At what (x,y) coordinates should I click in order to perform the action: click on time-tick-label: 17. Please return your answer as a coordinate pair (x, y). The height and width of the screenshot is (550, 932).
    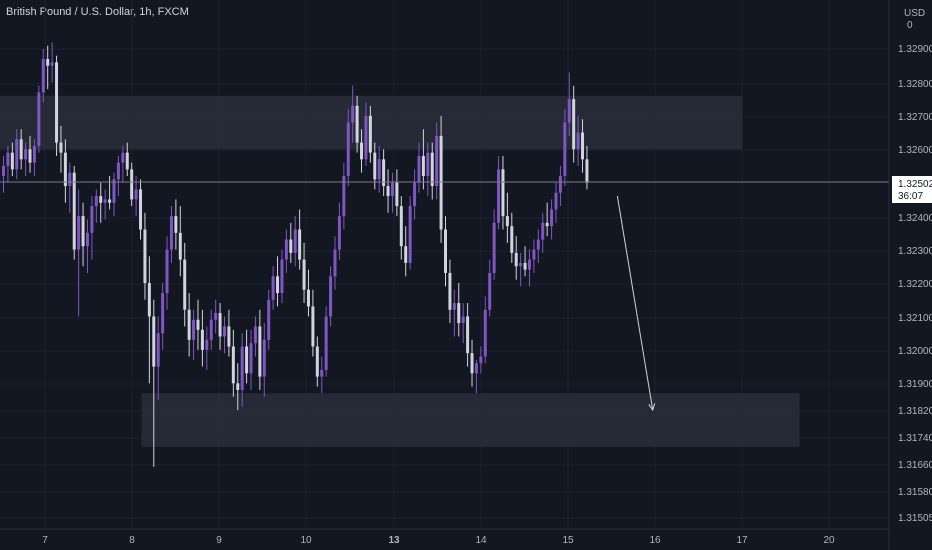
    Looking at the image, I should click on (742, 540).